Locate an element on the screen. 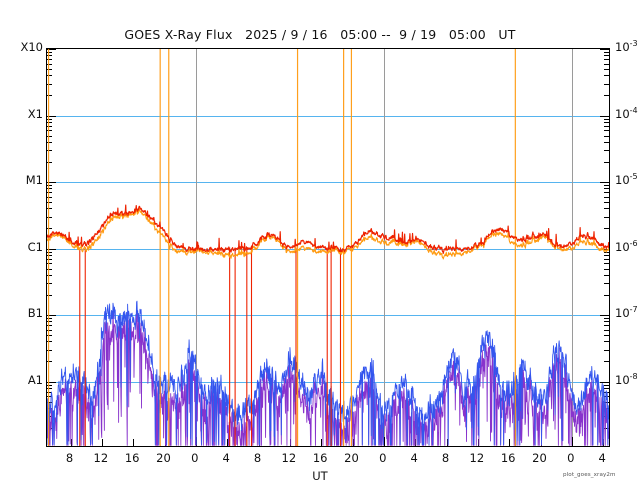 This screenshot has width=640, height=500. y-axis-left-label: M1 is located at coordinates (34, 180).